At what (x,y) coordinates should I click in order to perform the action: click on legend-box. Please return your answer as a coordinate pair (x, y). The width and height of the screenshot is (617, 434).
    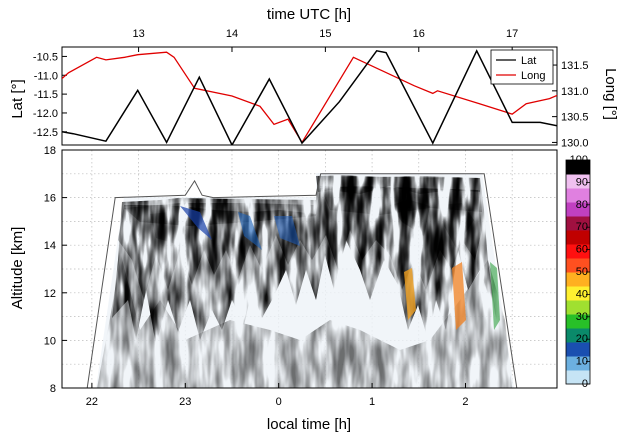
    Looking at the image, I should click on (522, 67).